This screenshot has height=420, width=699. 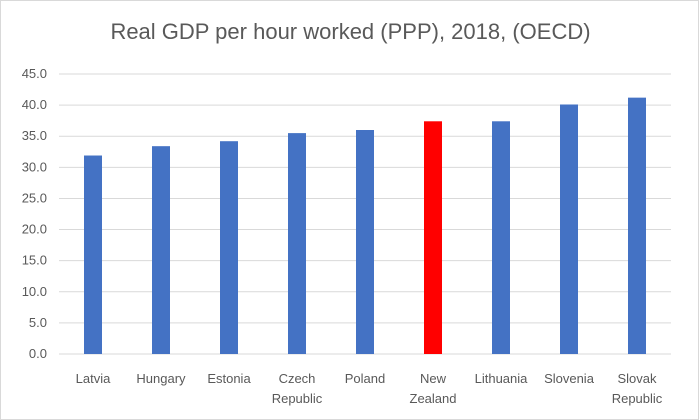 What do you see at coordinates (34, 135) in the screenshot?
I see `y-tick-label: 35.0` at bounding box center [34, 135].